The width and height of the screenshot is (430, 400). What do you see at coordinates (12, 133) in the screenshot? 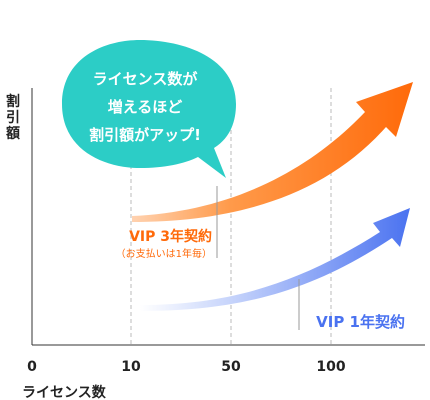
I see `y-axis-label-char-3: 額` at bounding box center [12, 133].